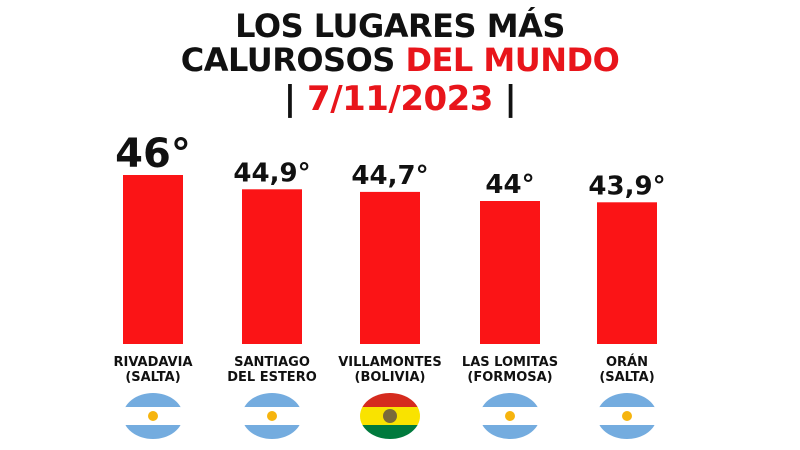 Image resolution: width=800 pixels, height=450 pixels. What do you see at coordinates (510, 362) in the screenshot?
I see `category-label: LAS LOMITAS` at bounding box center [510, 362].